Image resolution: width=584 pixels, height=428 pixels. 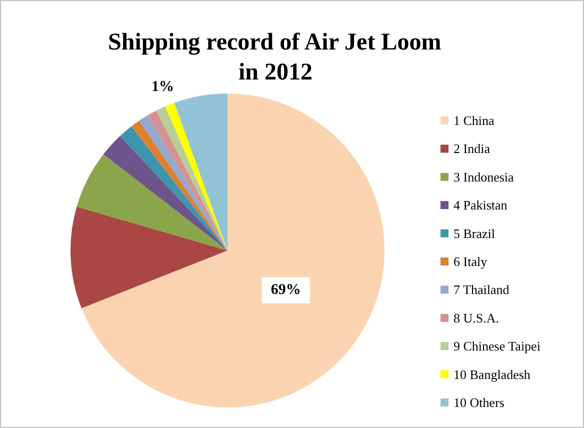 What do you see at coordinates (477, 318) in the screenshot?
I see `legend-label: 8 U.S.A.` at bounding box center [477, 318].